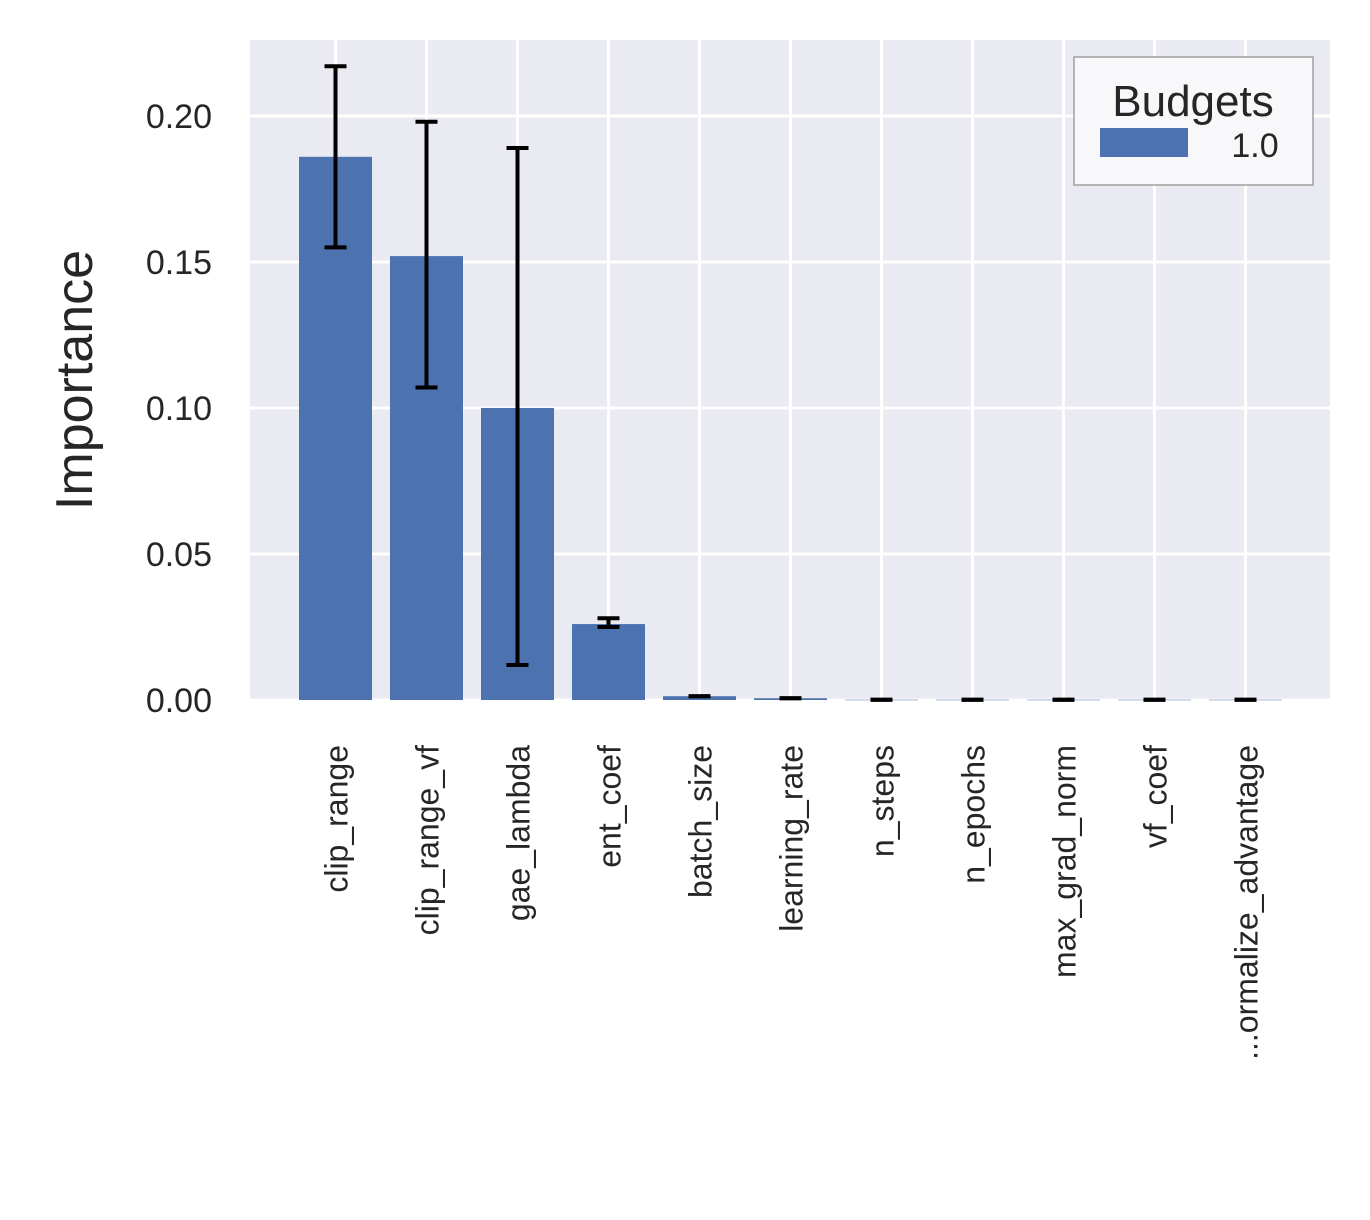 This screenshot has height=1220, width=1370. What do you see at coordinates (179, 555) in the screenshot?
I see `y-tick-label: 0.05` at bounding box center [179, 555].